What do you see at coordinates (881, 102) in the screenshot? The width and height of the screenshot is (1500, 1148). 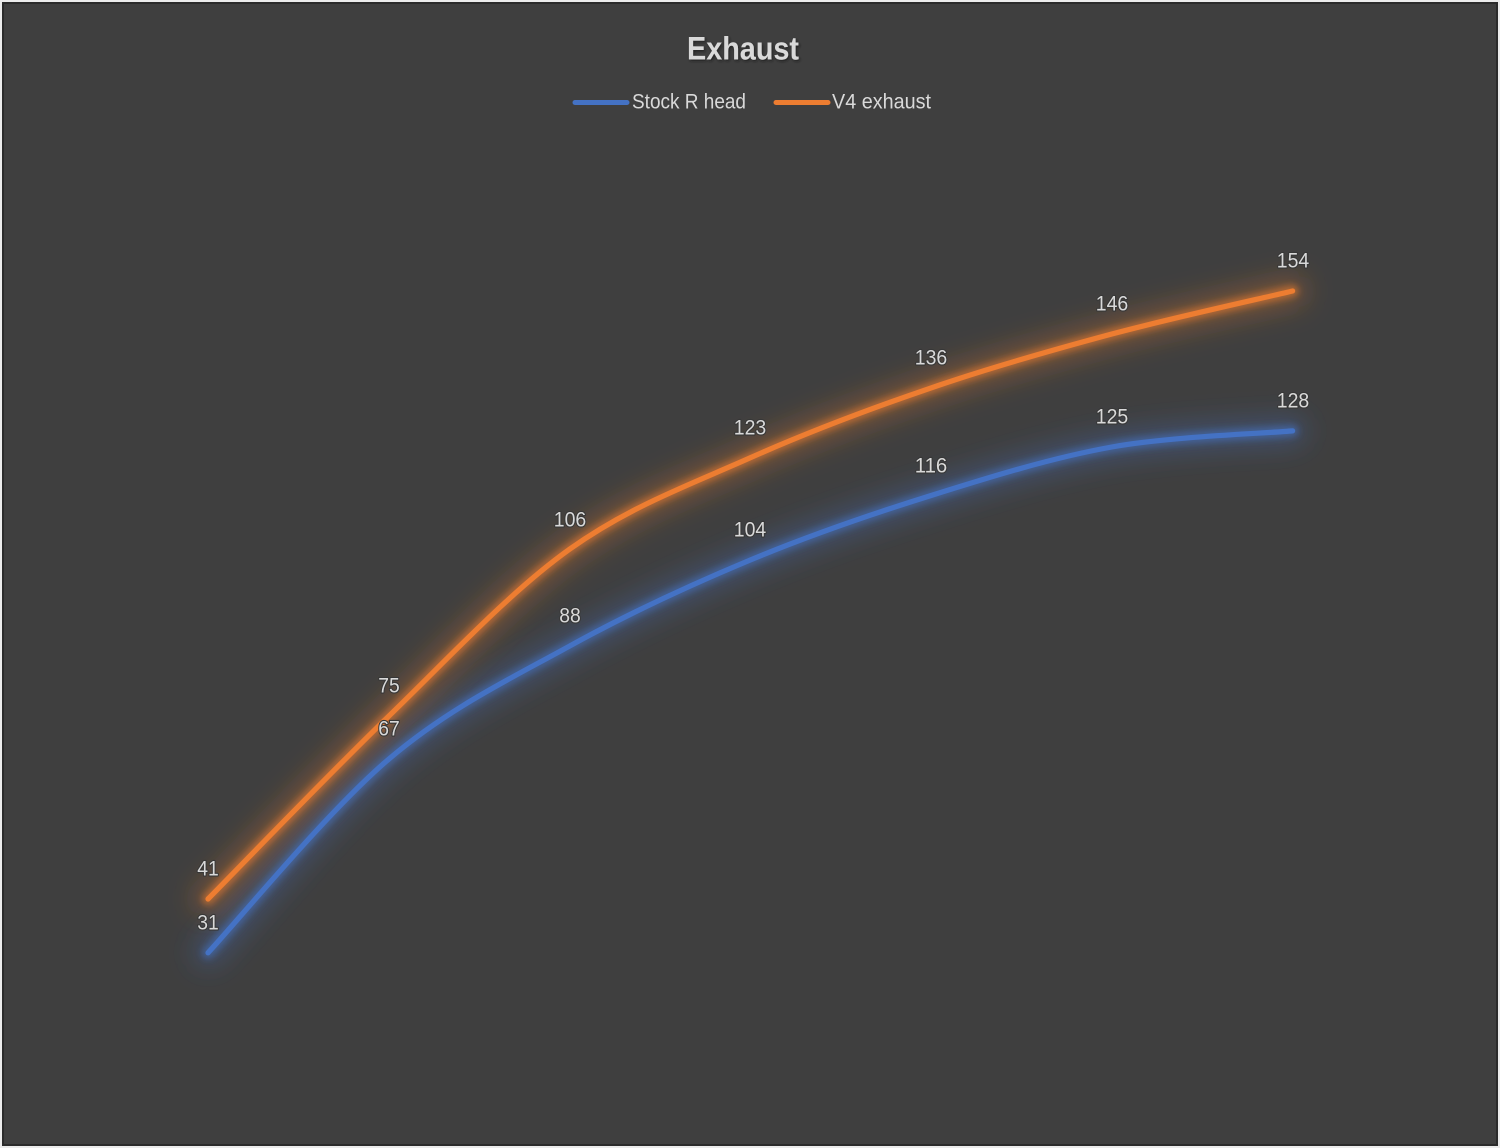 I see `svg-text: V4 exhaust` at bounding box center [881, 102].